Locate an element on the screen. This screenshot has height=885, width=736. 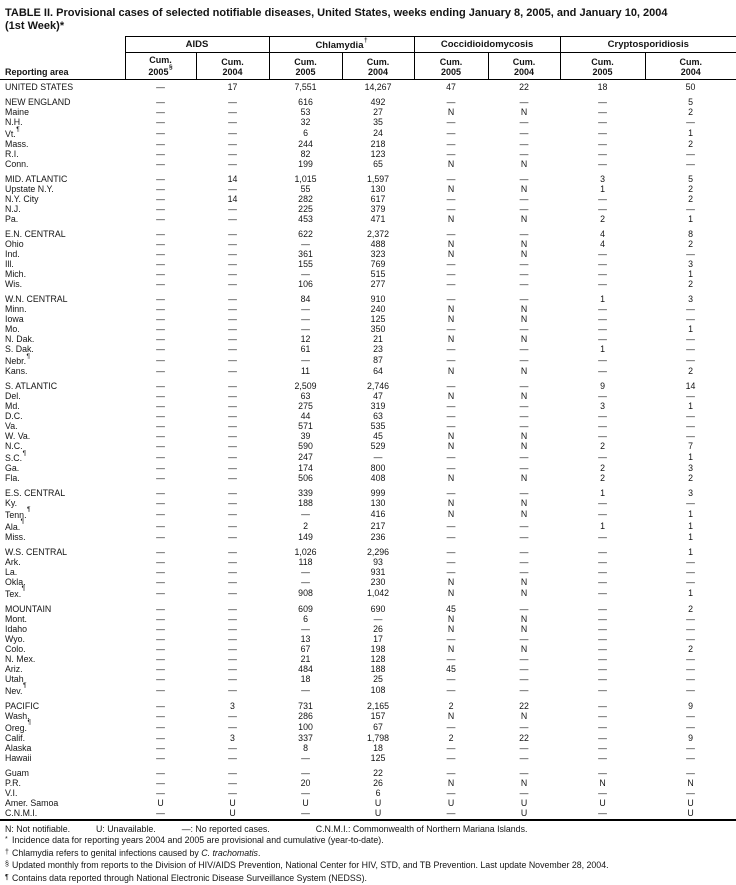
table-row-wyo: Wyo. — — 13 17 — — — — is located at coordinates (368, 639).